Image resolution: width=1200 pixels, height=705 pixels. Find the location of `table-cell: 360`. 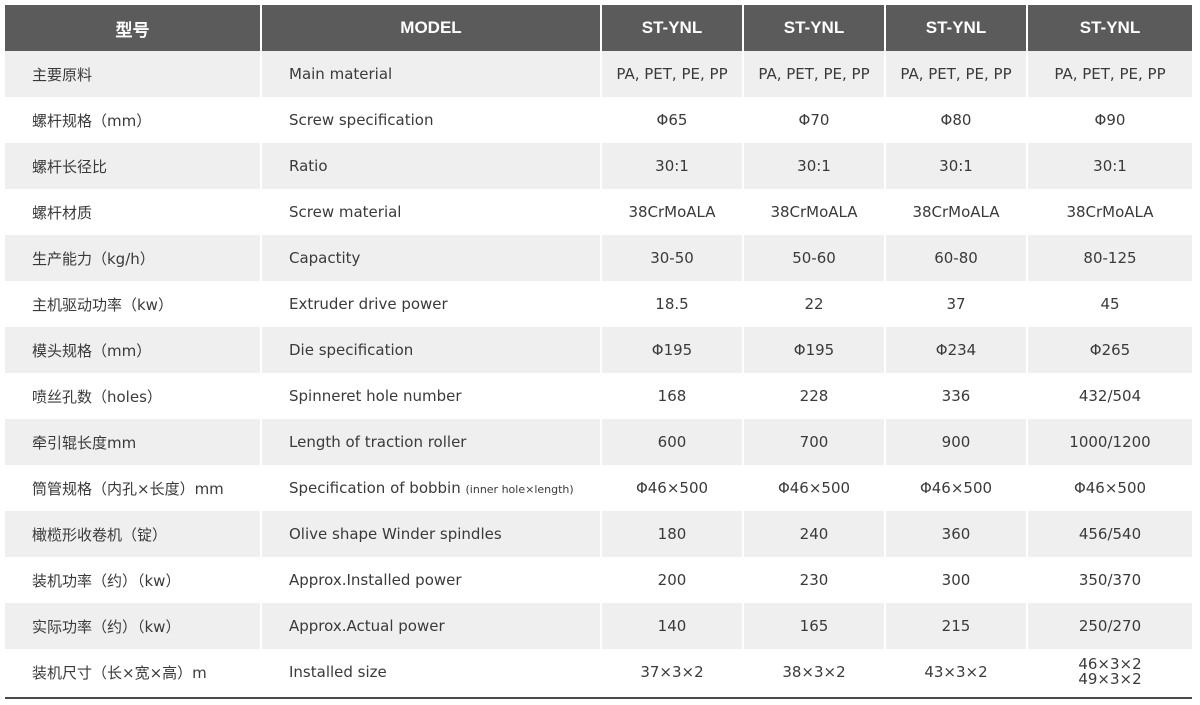

table-cell: 360 is located at coordinates (957, 534).